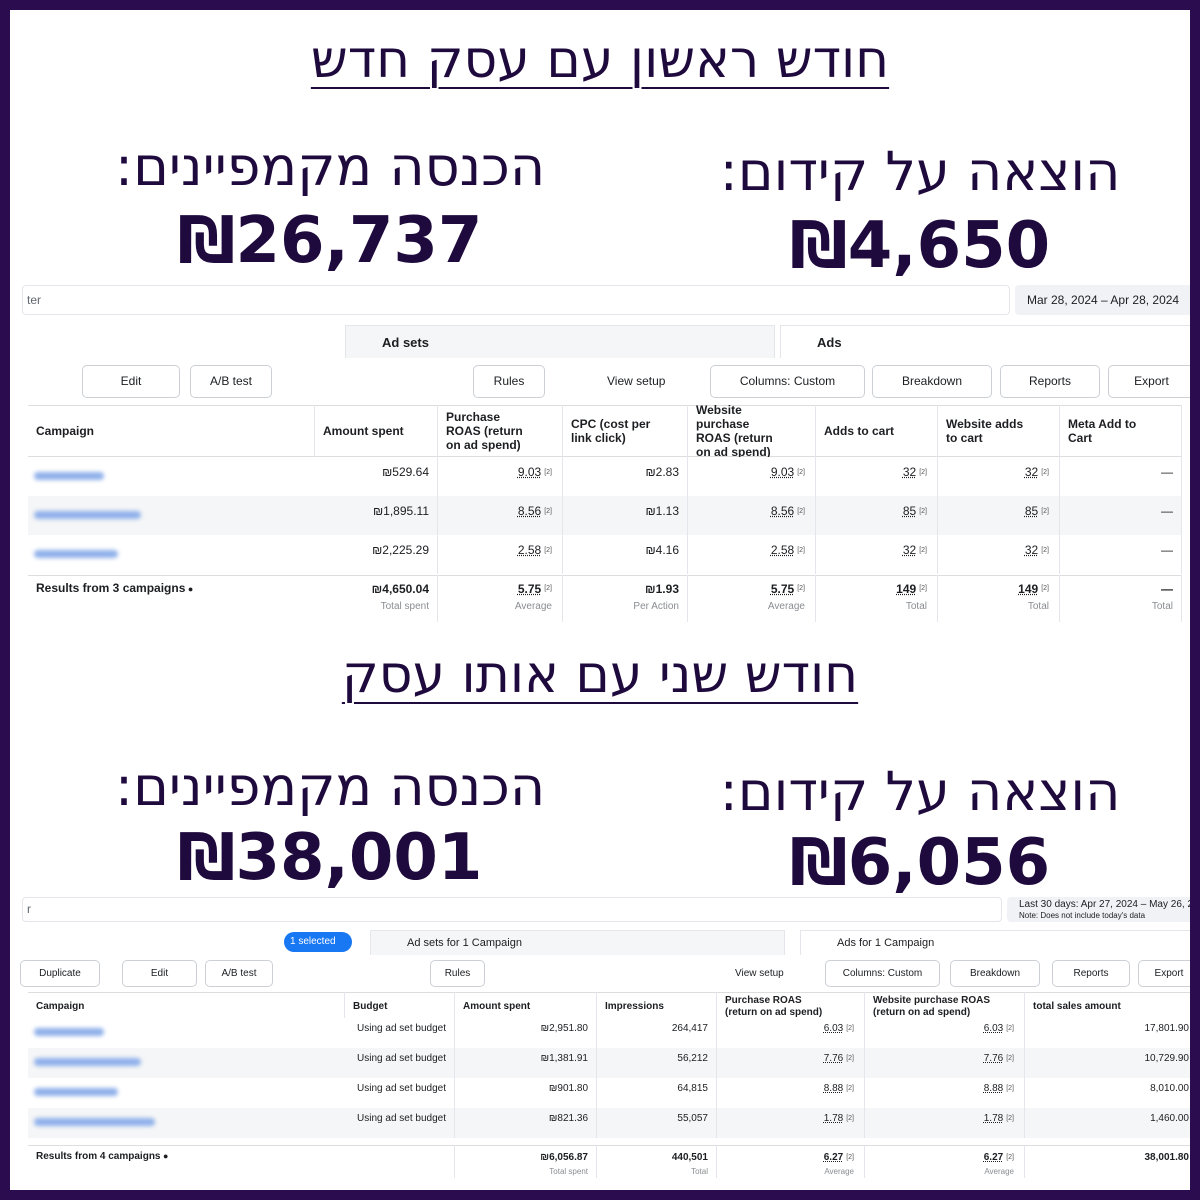 This screenshot has height=1200, width=1200. What do you see at coordinates (400, 1007) in the screenshot?
I see `column-header: Budget` at bounding box center [400, 1007].